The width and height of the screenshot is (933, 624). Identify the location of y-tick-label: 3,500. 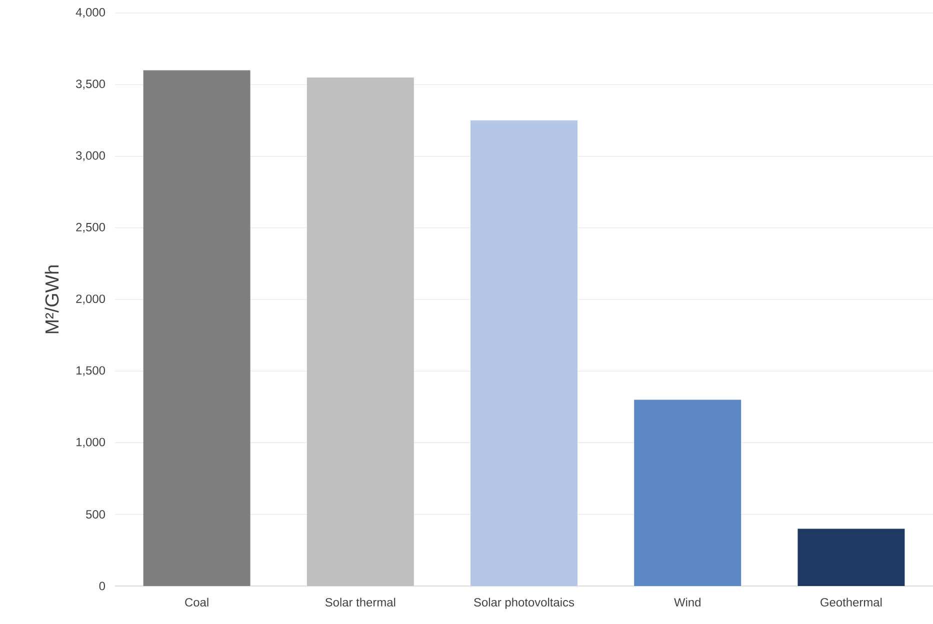
(91, 85).